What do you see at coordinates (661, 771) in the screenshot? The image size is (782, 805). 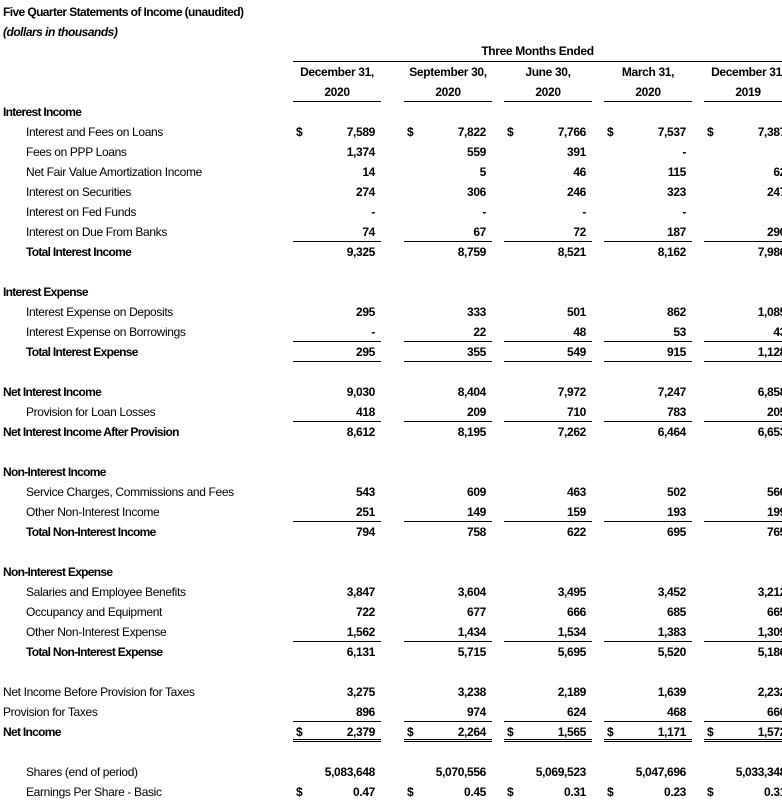 I see `value: 5,047,696` at bounding box center [661, 771].